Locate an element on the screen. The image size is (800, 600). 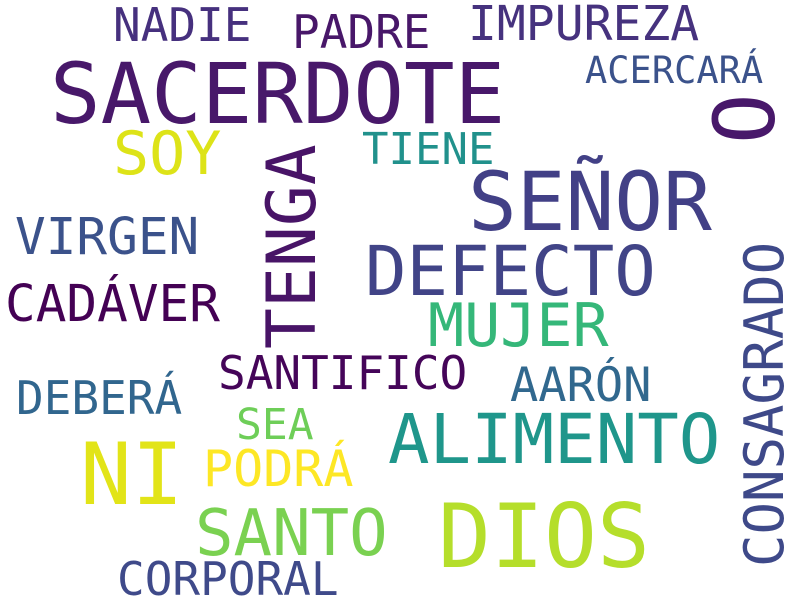
word-sea: SEA is located at coordinates (275, 425).